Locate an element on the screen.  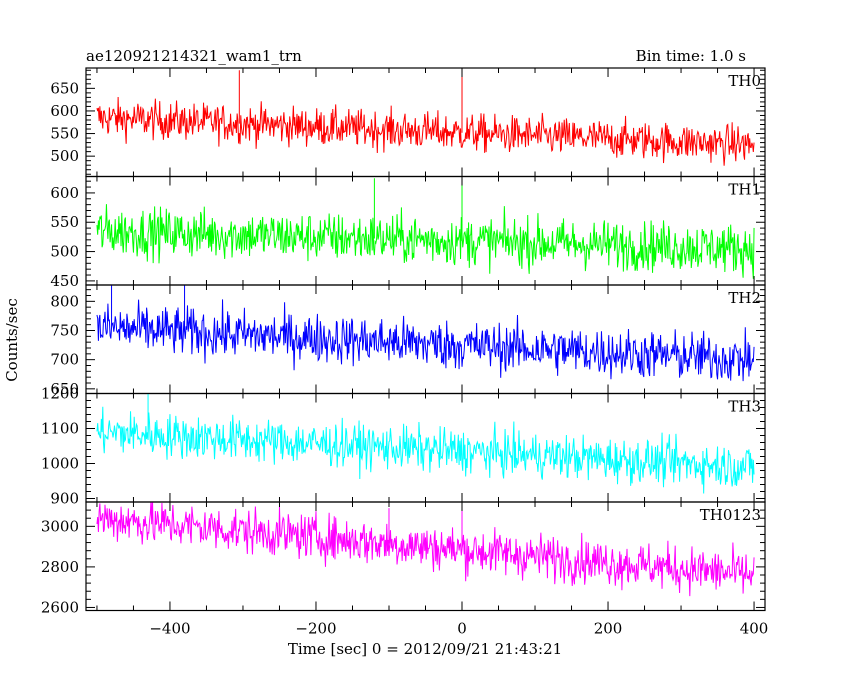
y-tick-label: 3000 is located at coordinates (60, 526).